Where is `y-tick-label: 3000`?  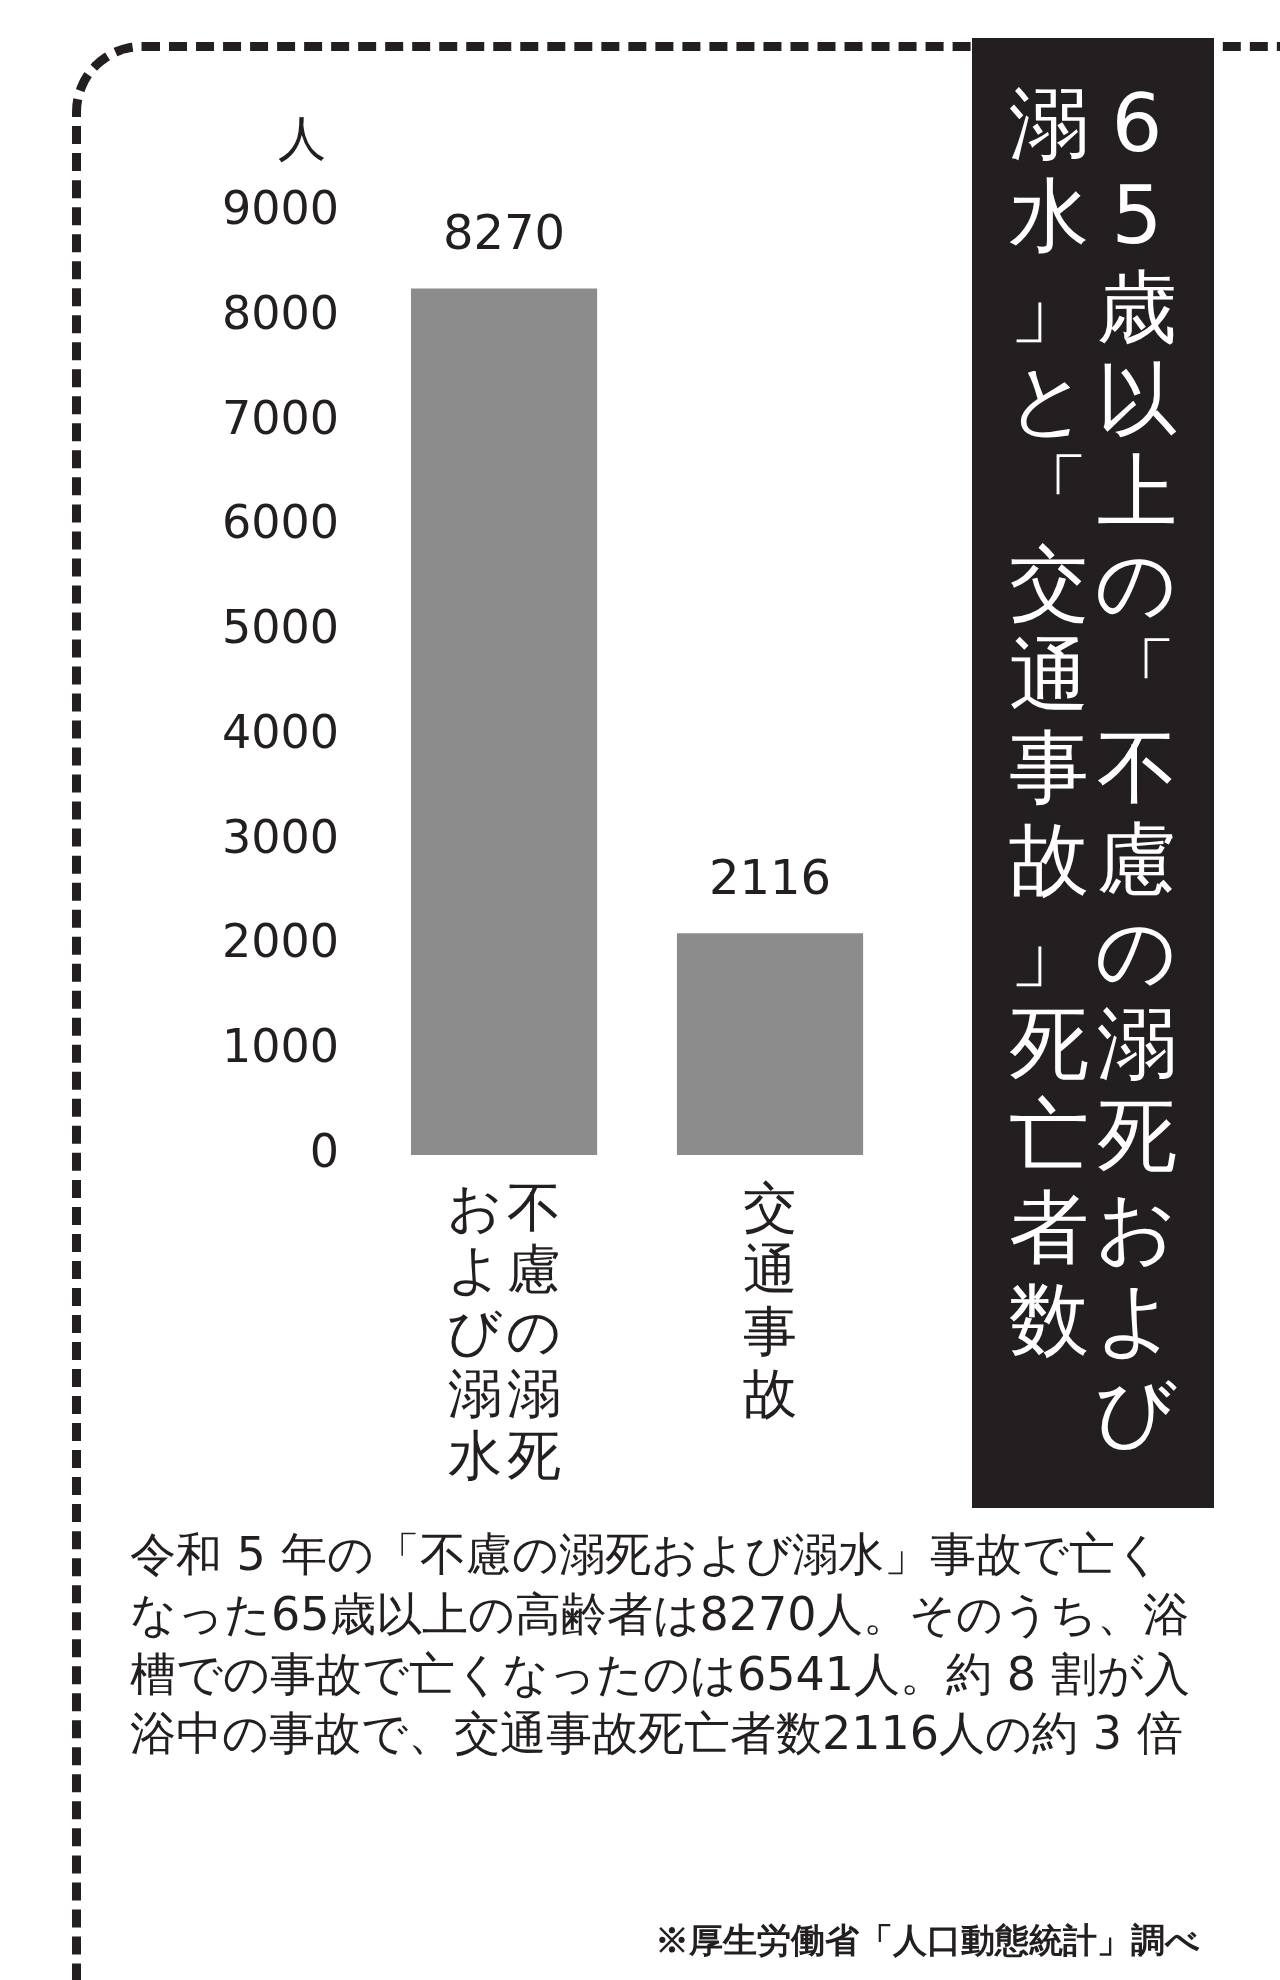
y-tick-label: 3000 is located at coordinates (280, 836).